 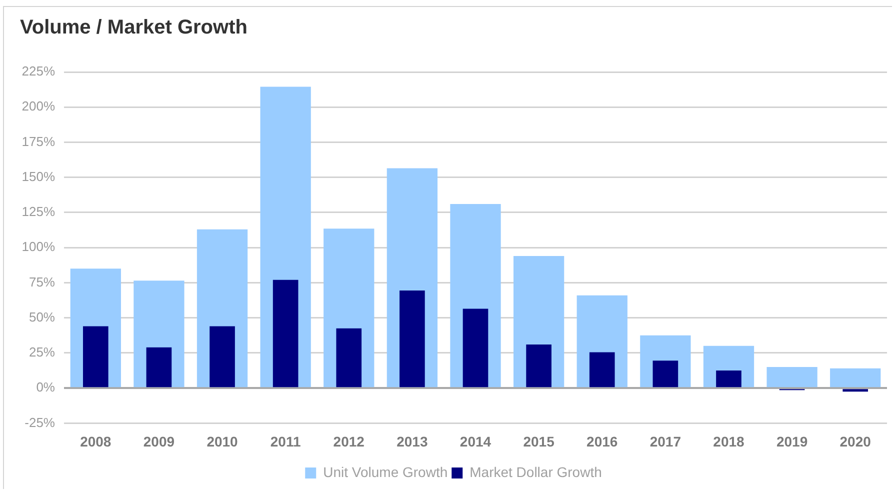 I want to click on y-tick-label: 225%, so click(x=39, y=71).